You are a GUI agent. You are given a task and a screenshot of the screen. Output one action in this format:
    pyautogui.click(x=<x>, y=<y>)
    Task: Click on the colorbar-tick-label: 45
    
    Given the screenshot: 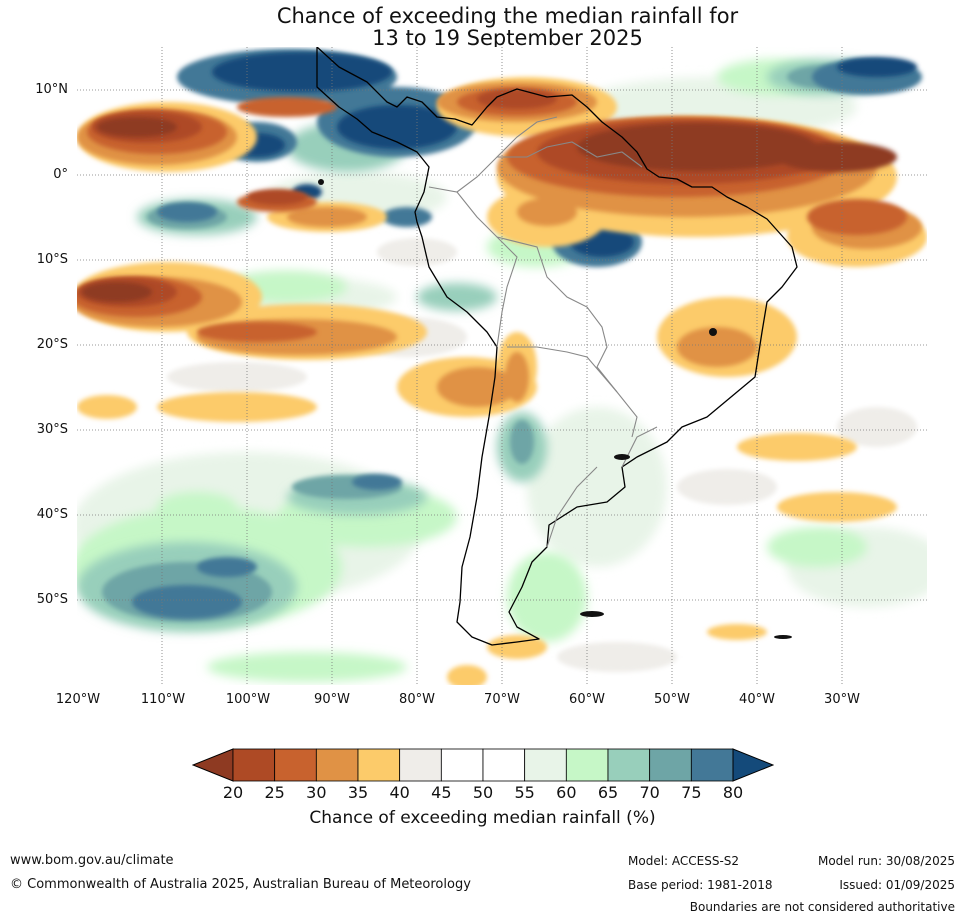 What is the action you would take?
    pyautogui.click(x=441, y=792)
    